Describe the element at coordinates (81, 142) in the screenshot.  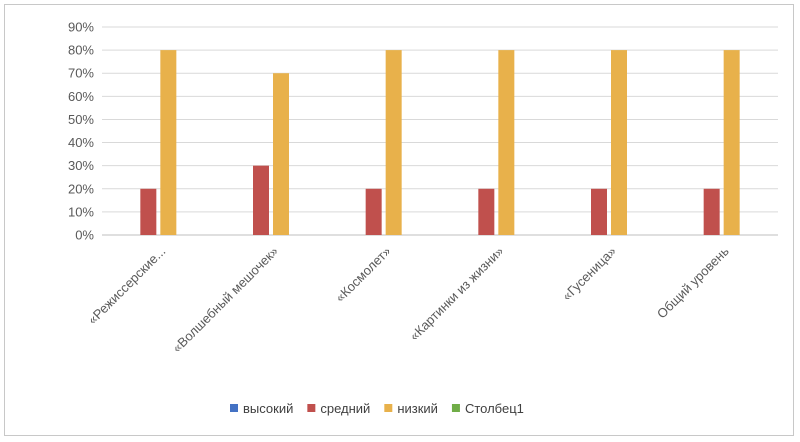
I see `y-tick-label: 40%` at that location.